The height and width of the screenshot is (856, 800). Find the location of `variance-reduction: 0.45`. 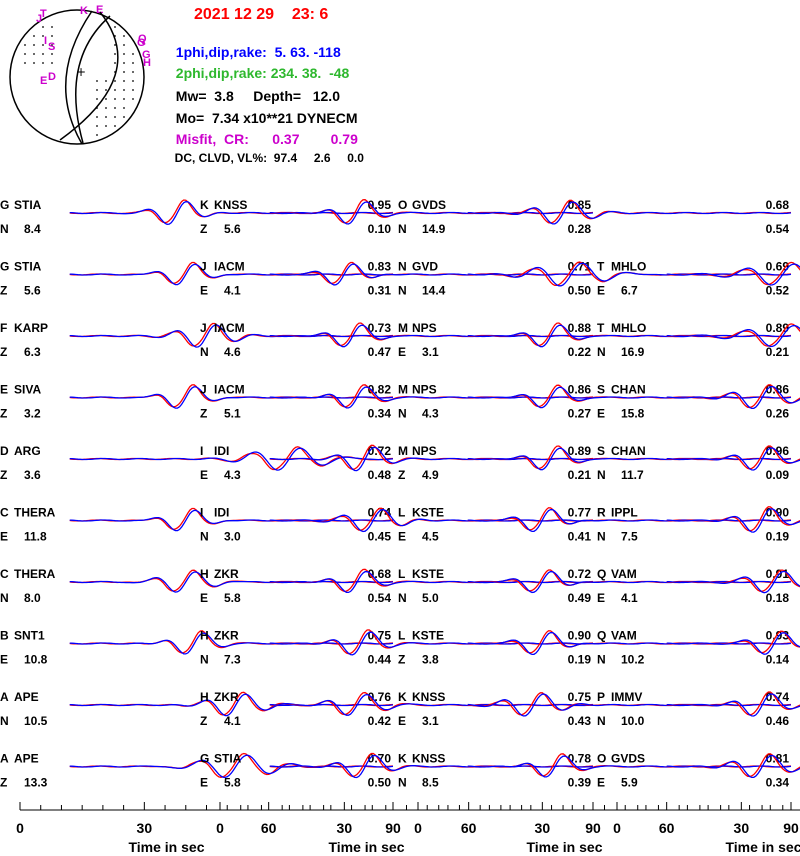

variance-reduction: 0.45 is located at coordinates (380, 537).